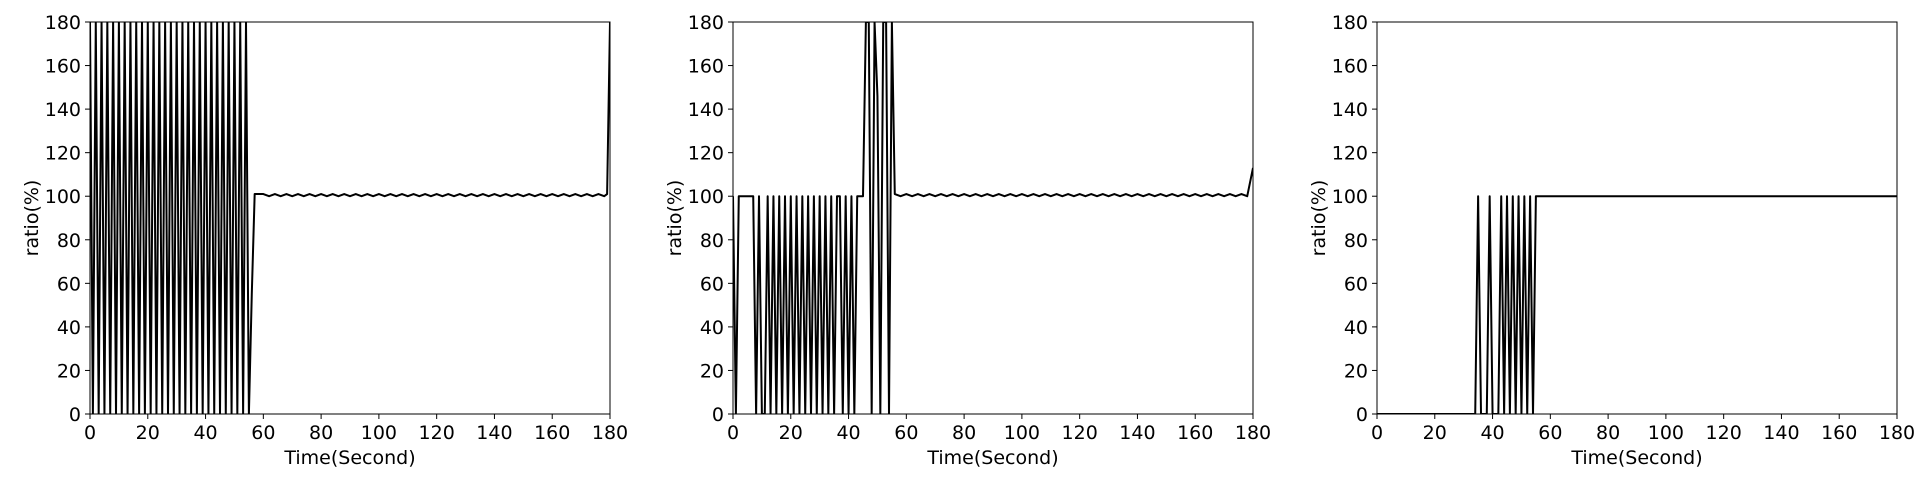  Describe the element at coordinates (1637, 304) in the screenshot. I see `data-line` at that location.